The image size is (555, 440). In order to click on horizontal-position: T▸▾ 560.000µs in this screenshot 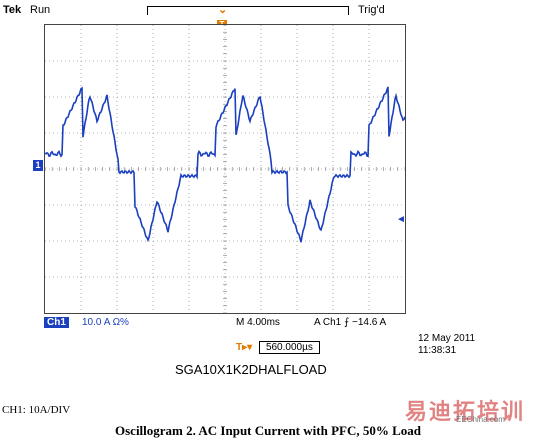, I will do `click(278, 347)`.